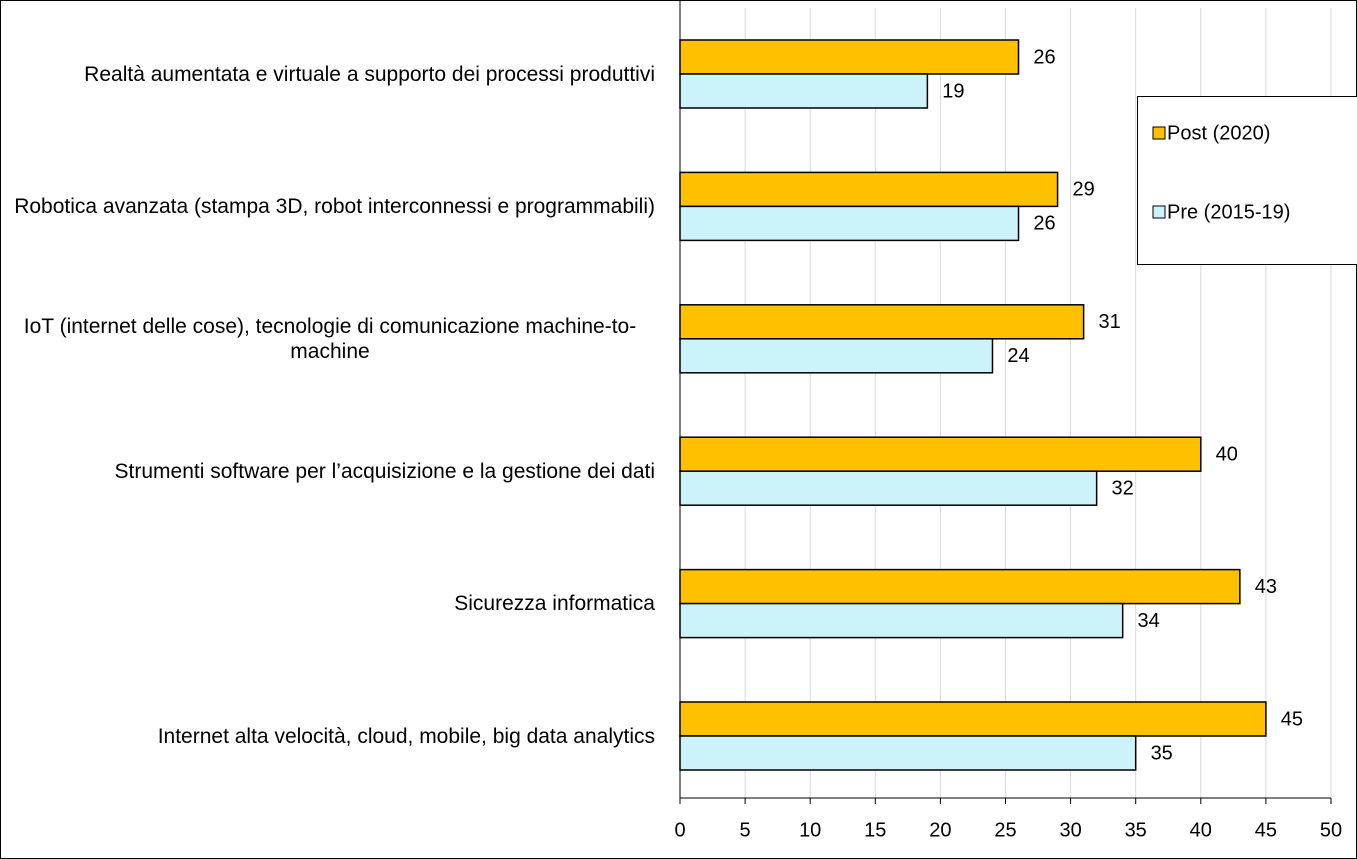 This screenshot has height=859, width=1357. I want to click on x-tick-label: 15, so click(875, 830).